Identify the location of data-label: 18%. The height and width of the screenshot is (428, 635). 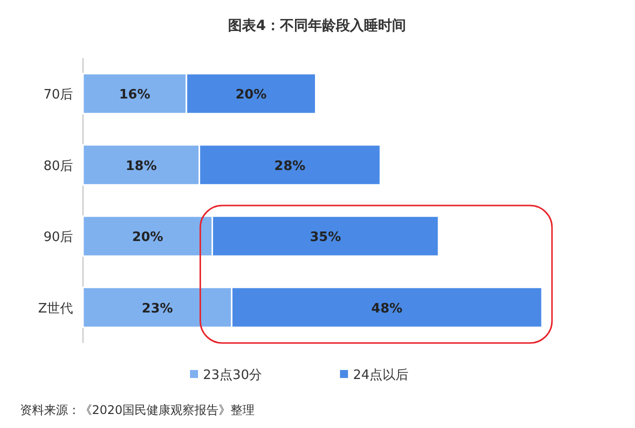
(141, 166).